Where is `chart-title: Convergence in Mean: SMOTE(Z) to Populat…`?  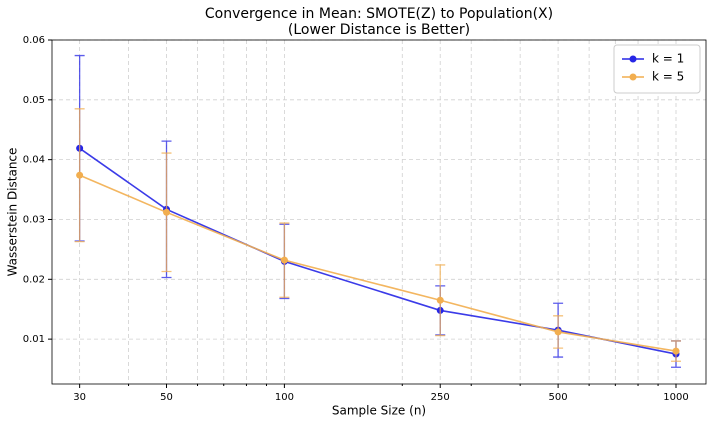
chart-title: Convergence in Mean: SMOTE(Z) to Populat… is located at coordinates (379, 14).